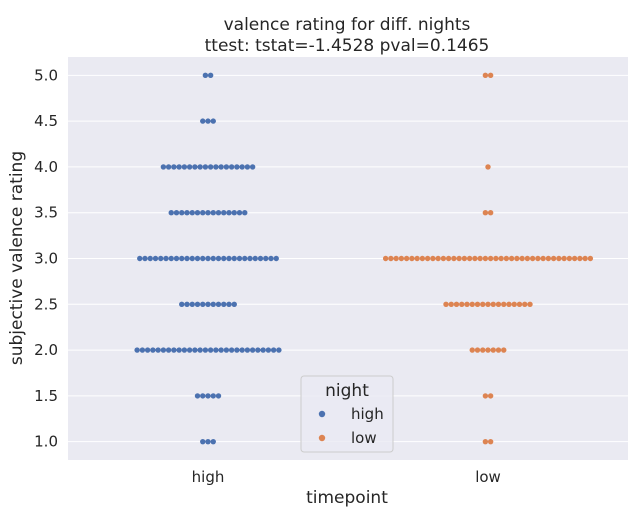 This screenshot has height=518, width=642. What do you see at coordinates (46, 121) in the screenshot?
I see `y-tick-label: 4.5` at bounding box center [46, 121].